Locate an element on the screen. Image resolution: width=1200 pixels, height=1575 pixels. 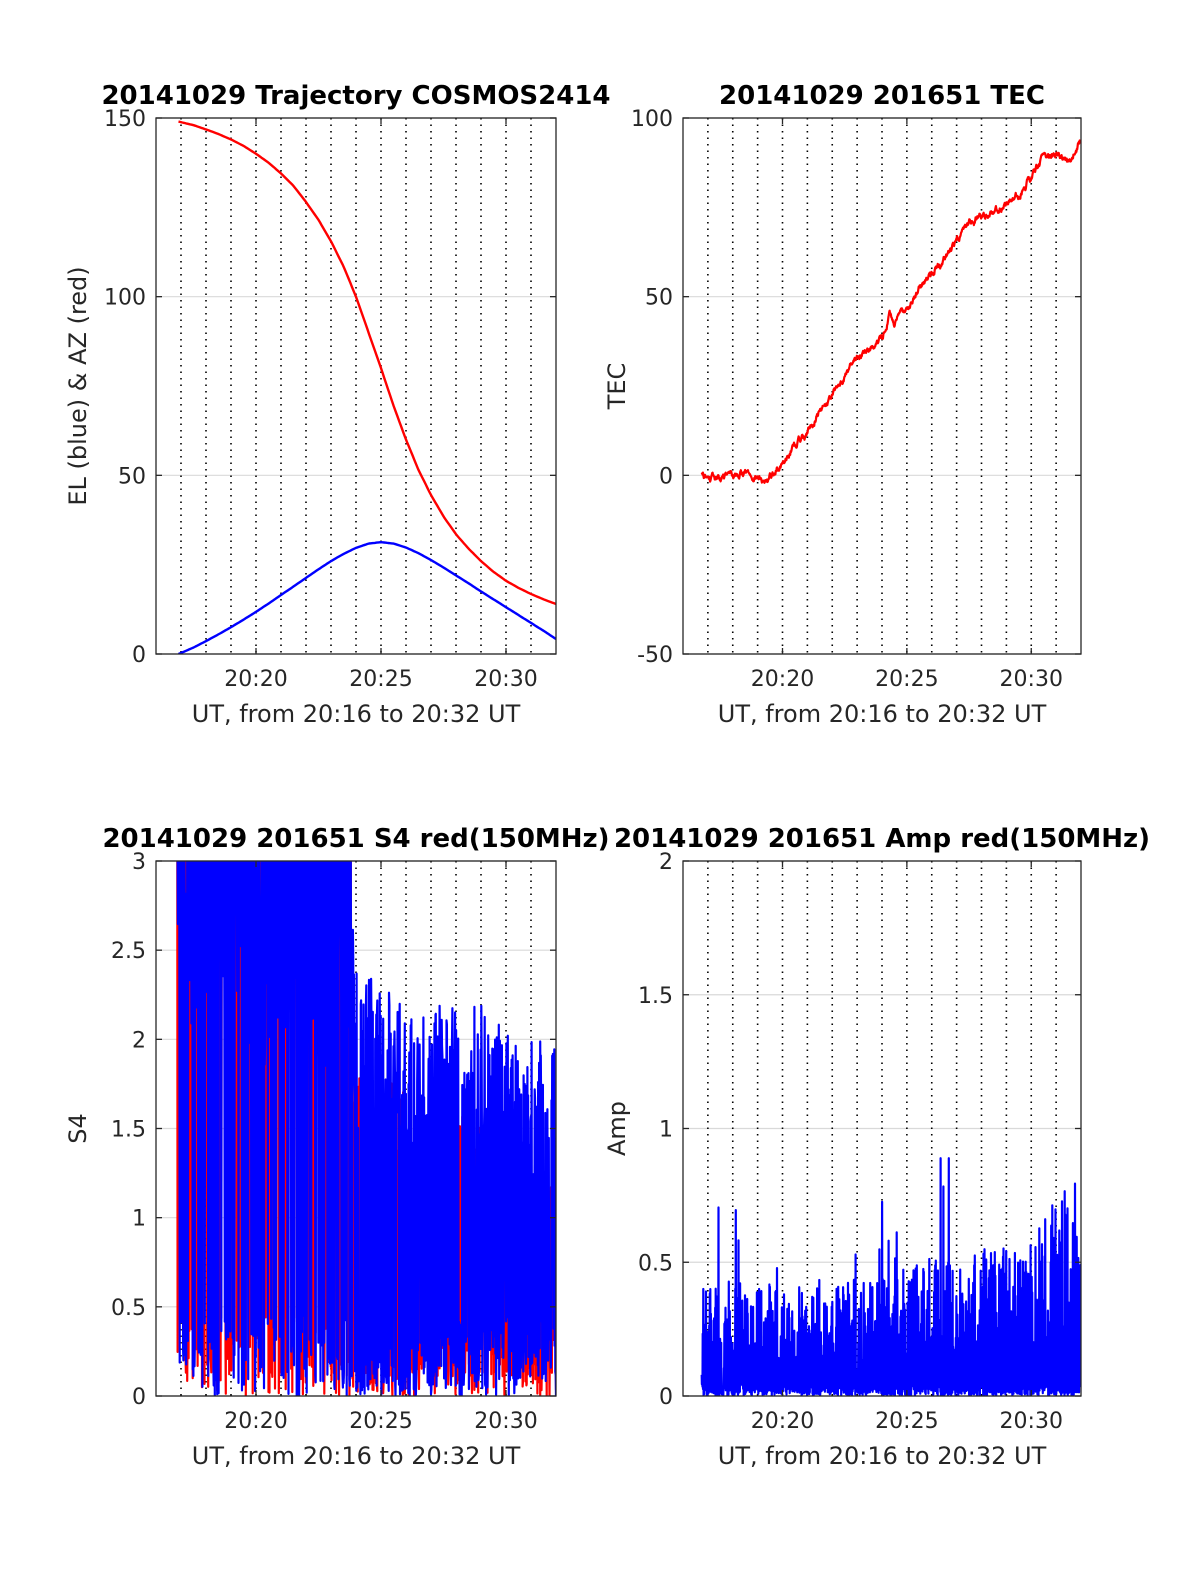
chart-title: 20141029 Trajectory COSMOS2414 is located at coordinates (355, 96).